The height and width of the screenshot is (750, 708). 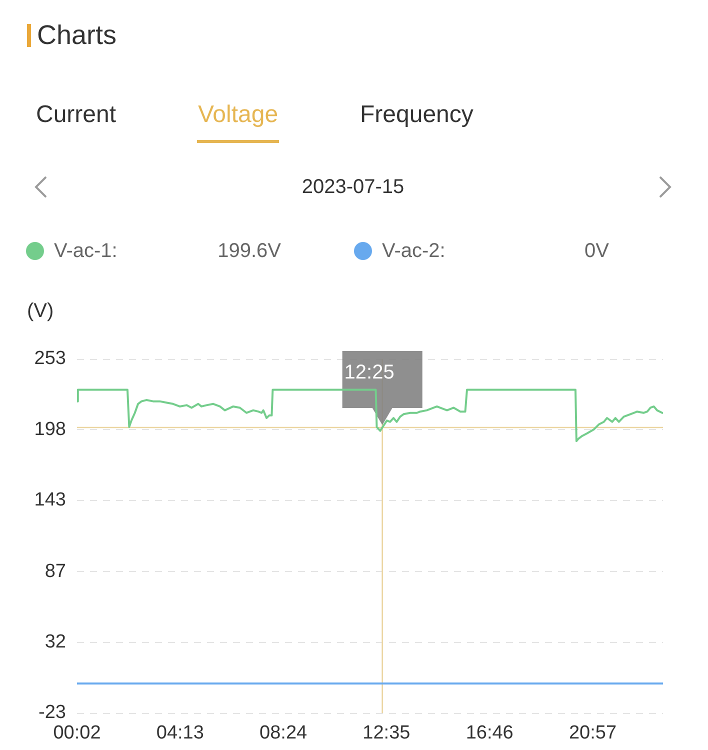 I want to click on x-tick-label: 20:57, so click(x=592, y=733).